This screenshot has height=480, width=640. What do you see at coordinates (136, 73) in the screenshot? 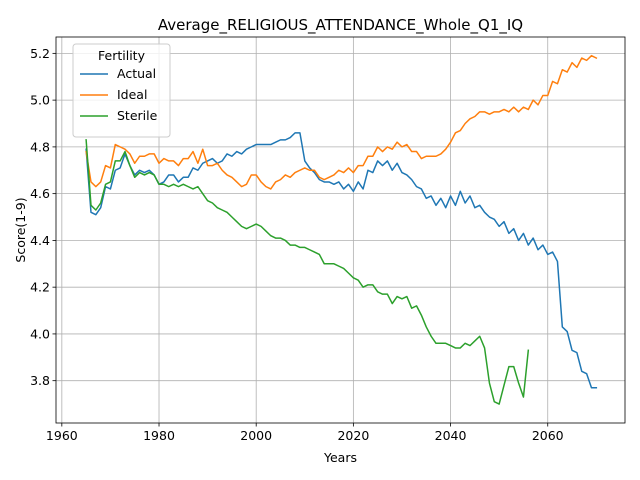
I see `legend-label-actual: Actual` at bounding box center [136, 73].